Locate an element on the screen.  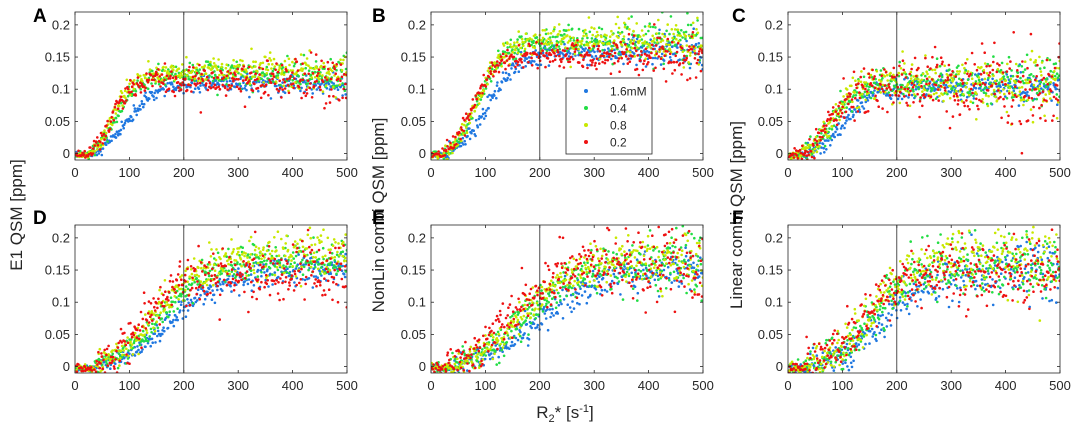
y-tick-label: 0.05 is located at coordinates (770, 121).